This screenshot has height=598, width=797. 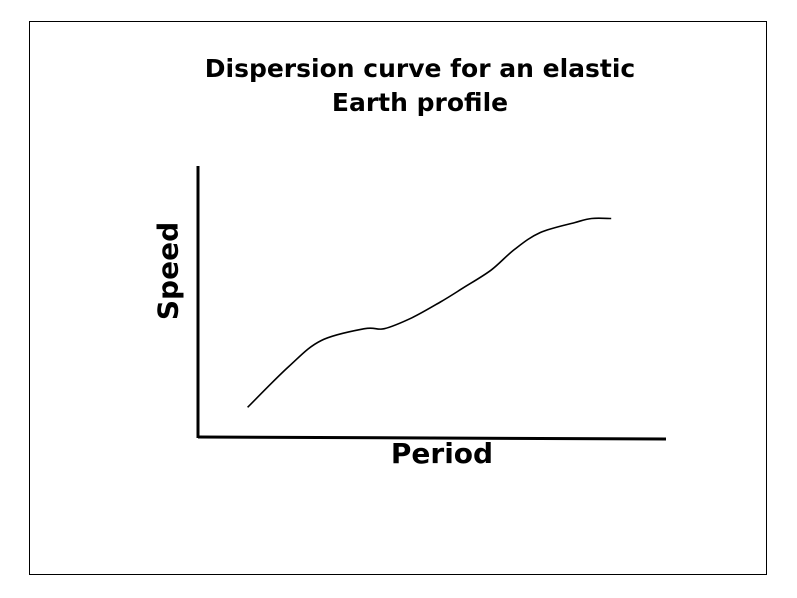 What do you see at coordinates (442, 453) in the screenshot?
I see `x-axis-label: Period` at bounding box center [442, 453].